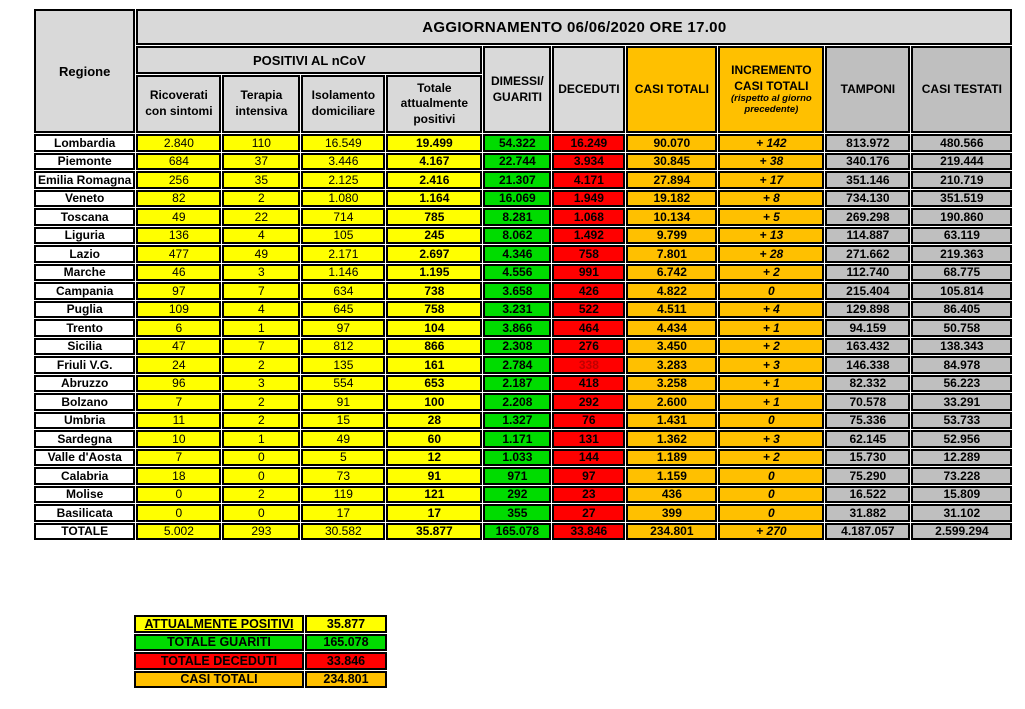 The width and height of the screenshot is (1025, 709). Describe the element at coordinates (85, 402) in the screenshot. I see `cell-region: Bolzano` at that location.